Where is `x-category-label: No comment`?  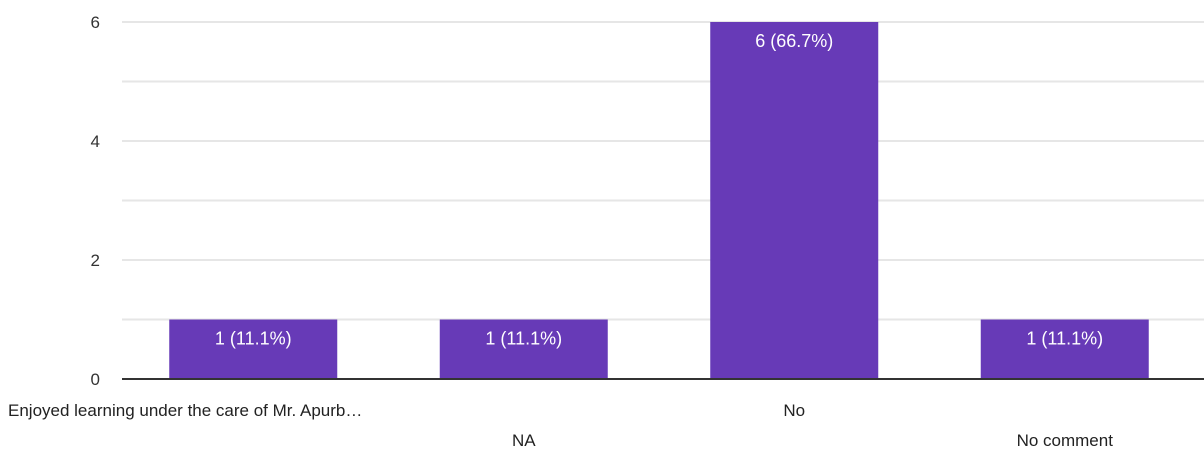 x-category-label: No comment is located at coordinates (1065, 440).